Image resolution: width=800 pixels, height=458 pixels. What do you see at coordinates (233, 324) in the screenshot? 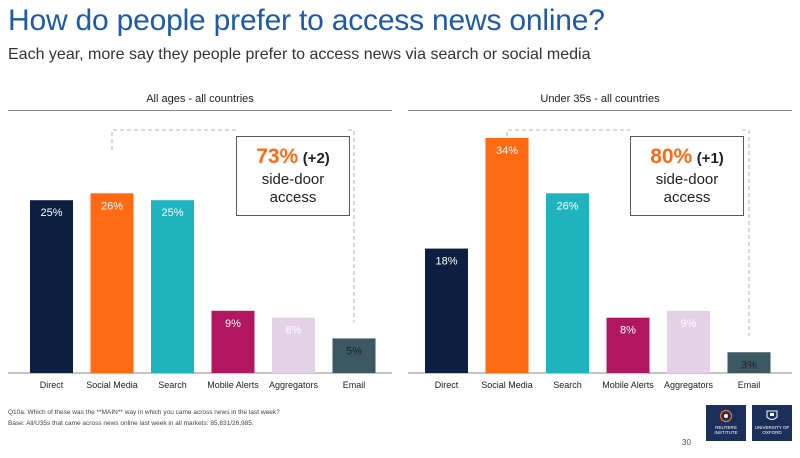
I see `data-label-all-ages: 9%` at bounding box center [233, 324].